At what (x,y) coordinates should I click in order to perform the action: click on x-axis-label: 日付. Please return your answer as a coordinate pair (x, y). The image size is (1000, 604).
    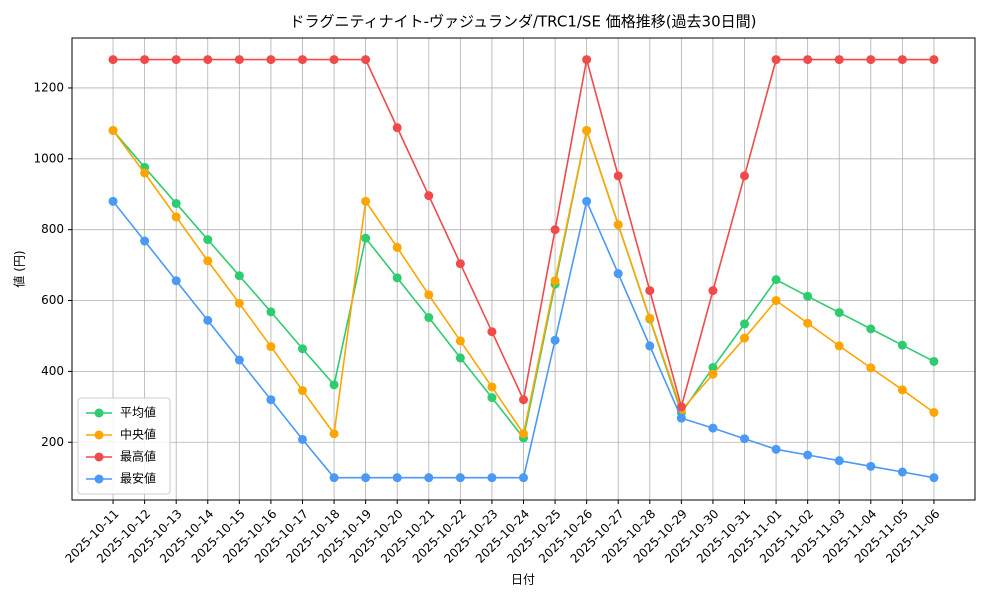
    Looking at the image, I should click on (523, 580).